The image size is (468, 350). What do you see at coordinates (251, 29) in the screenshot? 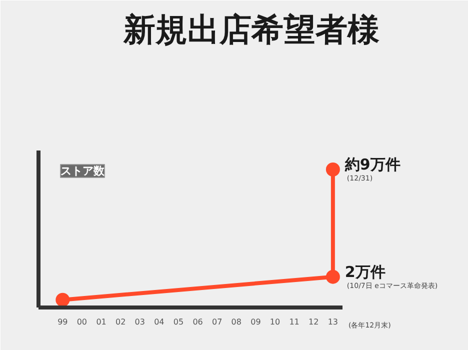
I see `chart-title: 新規出店希望者様` at bounding box center [251, 29].